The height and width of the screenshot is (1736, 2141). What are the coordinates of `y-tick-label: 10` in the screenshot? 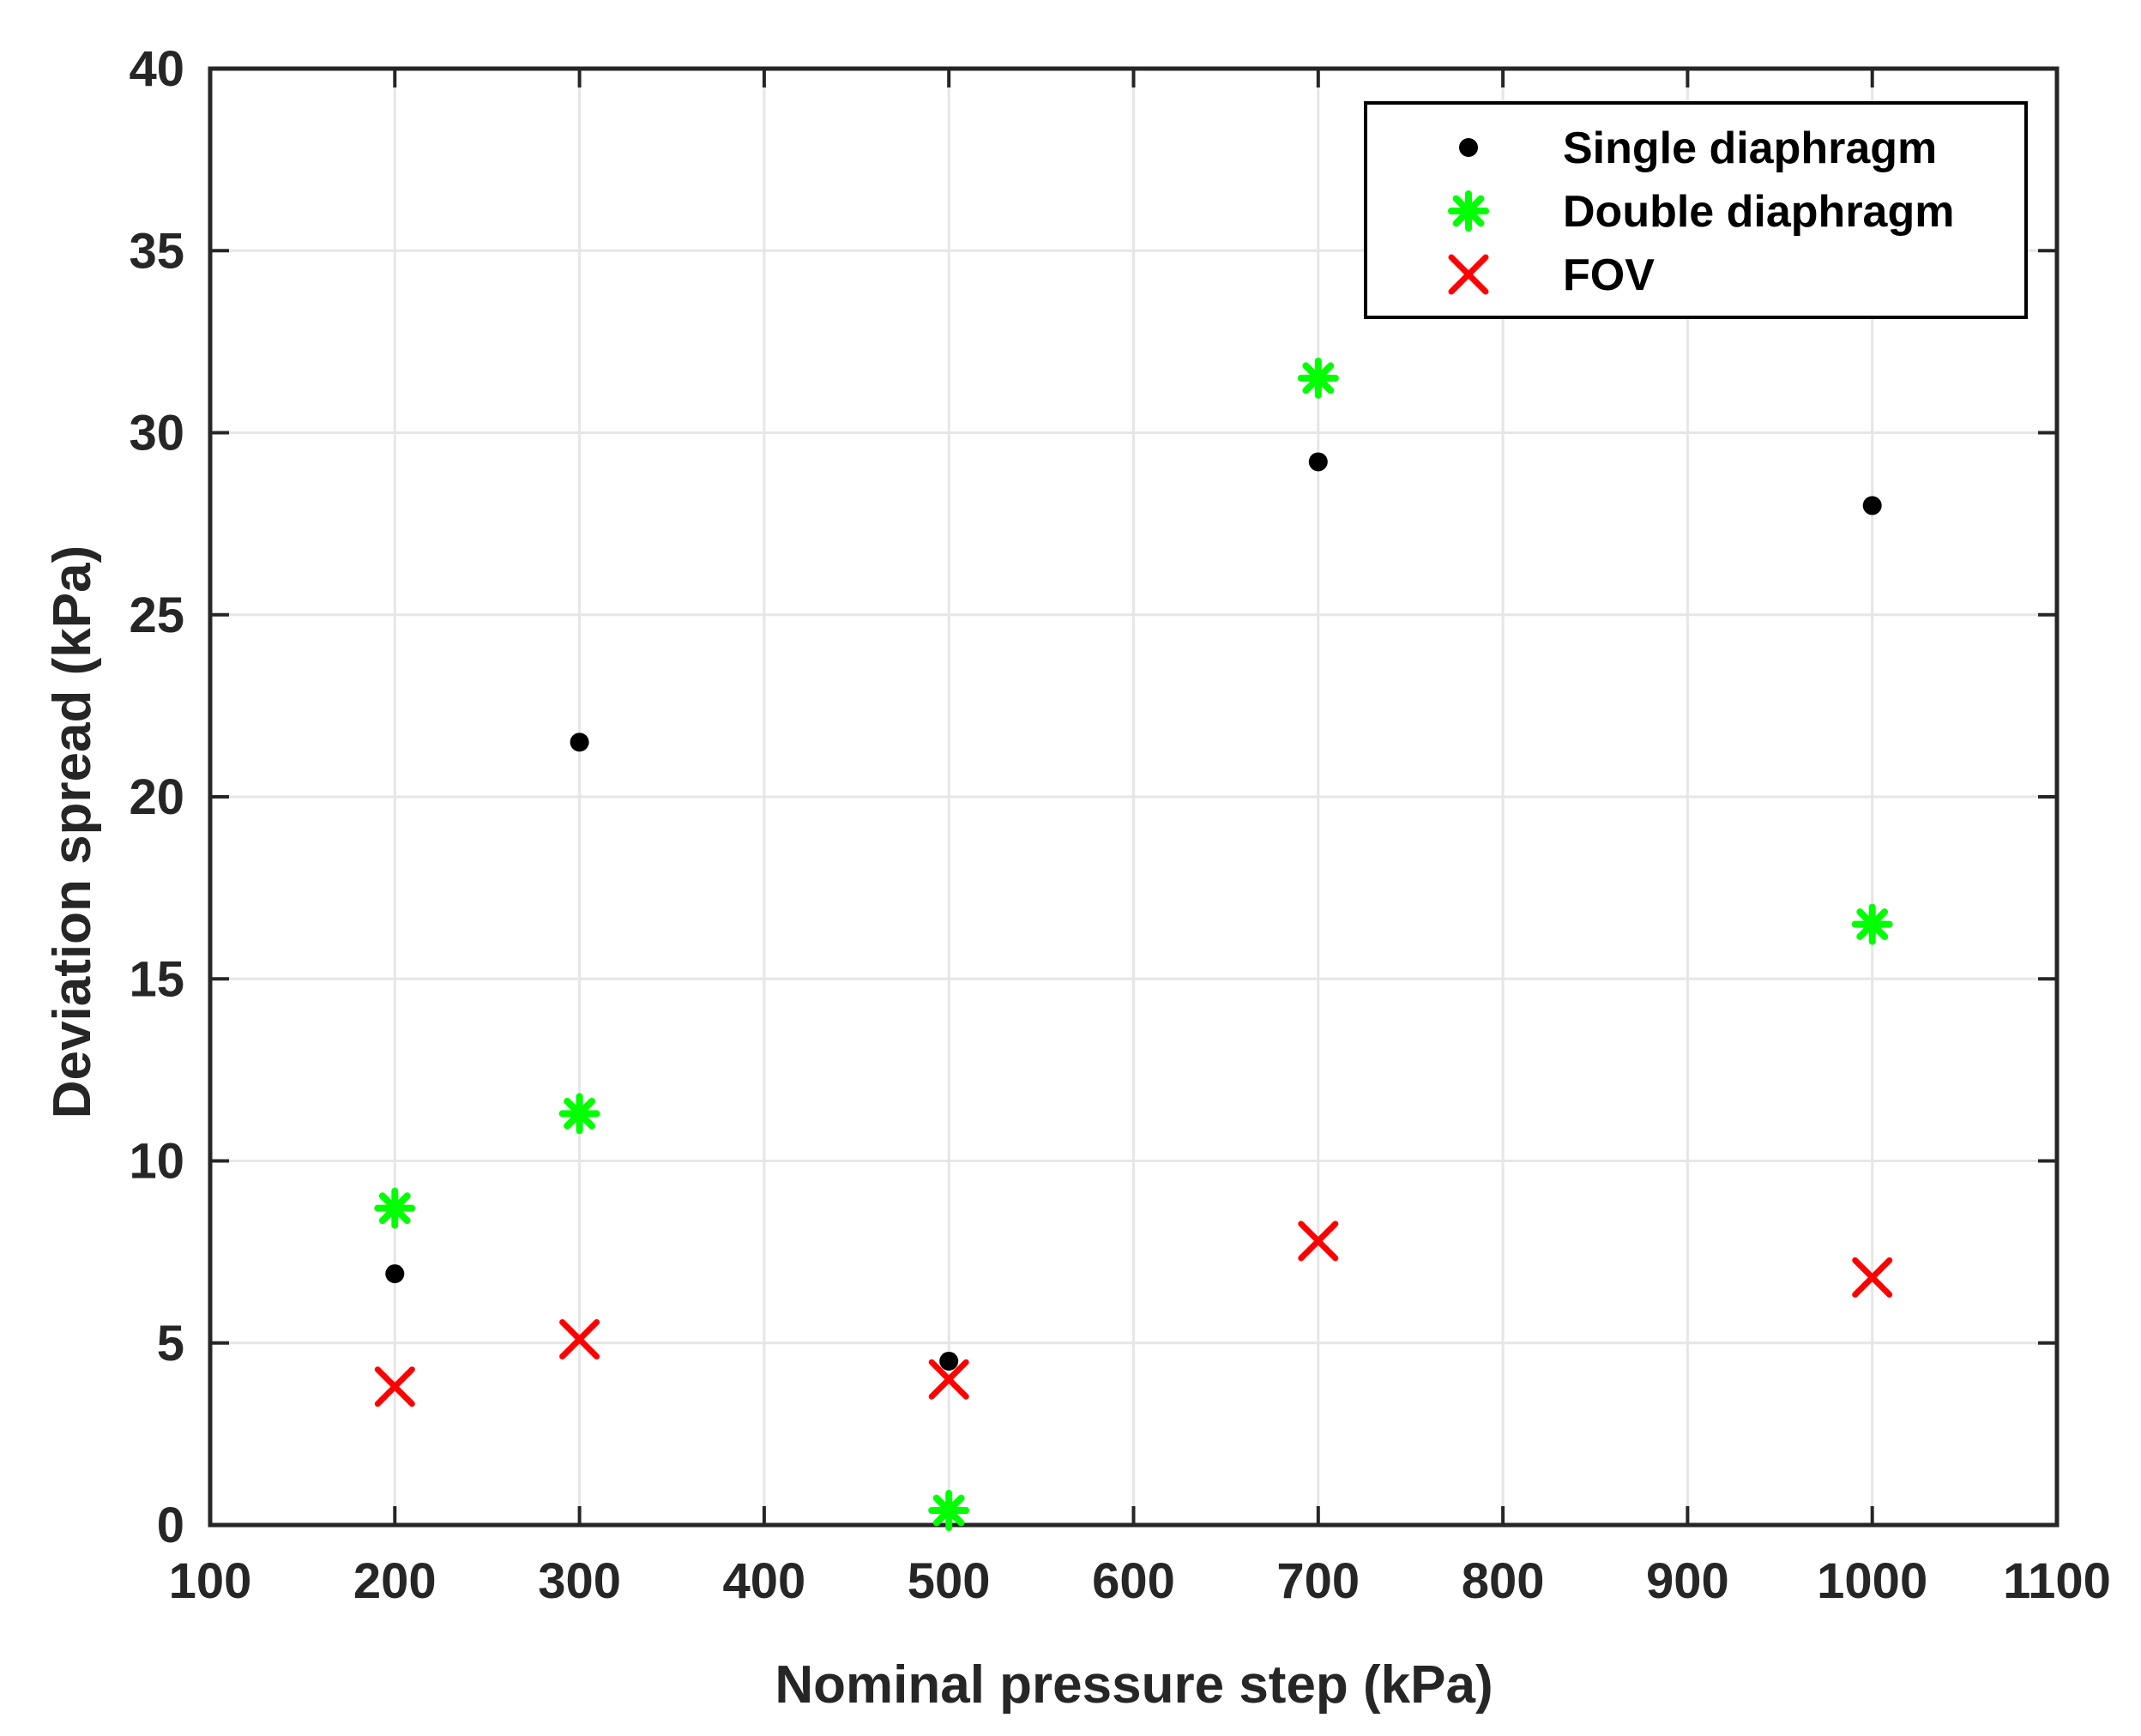 It's located at (156, 1162).